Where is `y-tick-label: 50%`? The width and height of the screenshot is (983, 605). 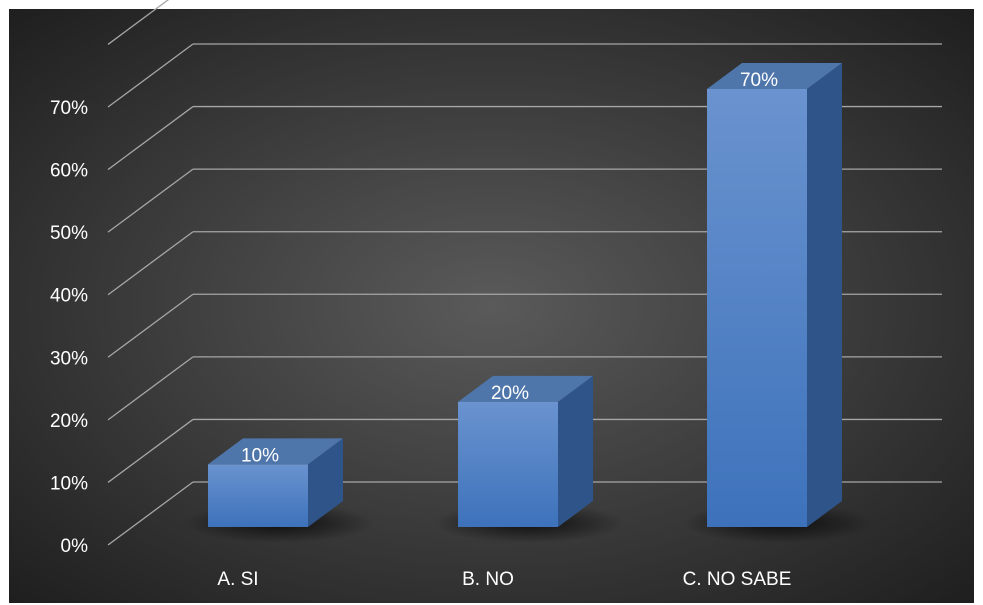
y-tick-label: 50% is located at coordinates (69, 233).